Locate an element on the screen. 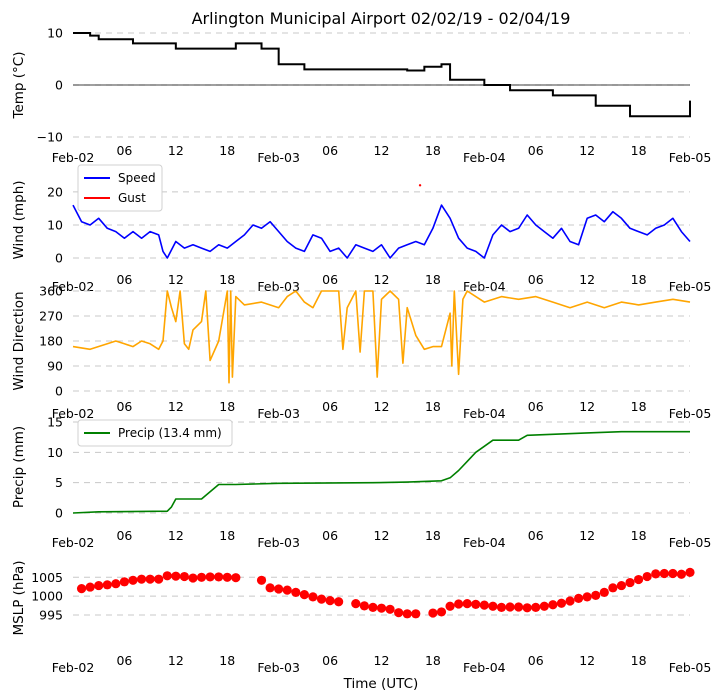  y-tick-label: −10 is located at coordinates (50, 137).